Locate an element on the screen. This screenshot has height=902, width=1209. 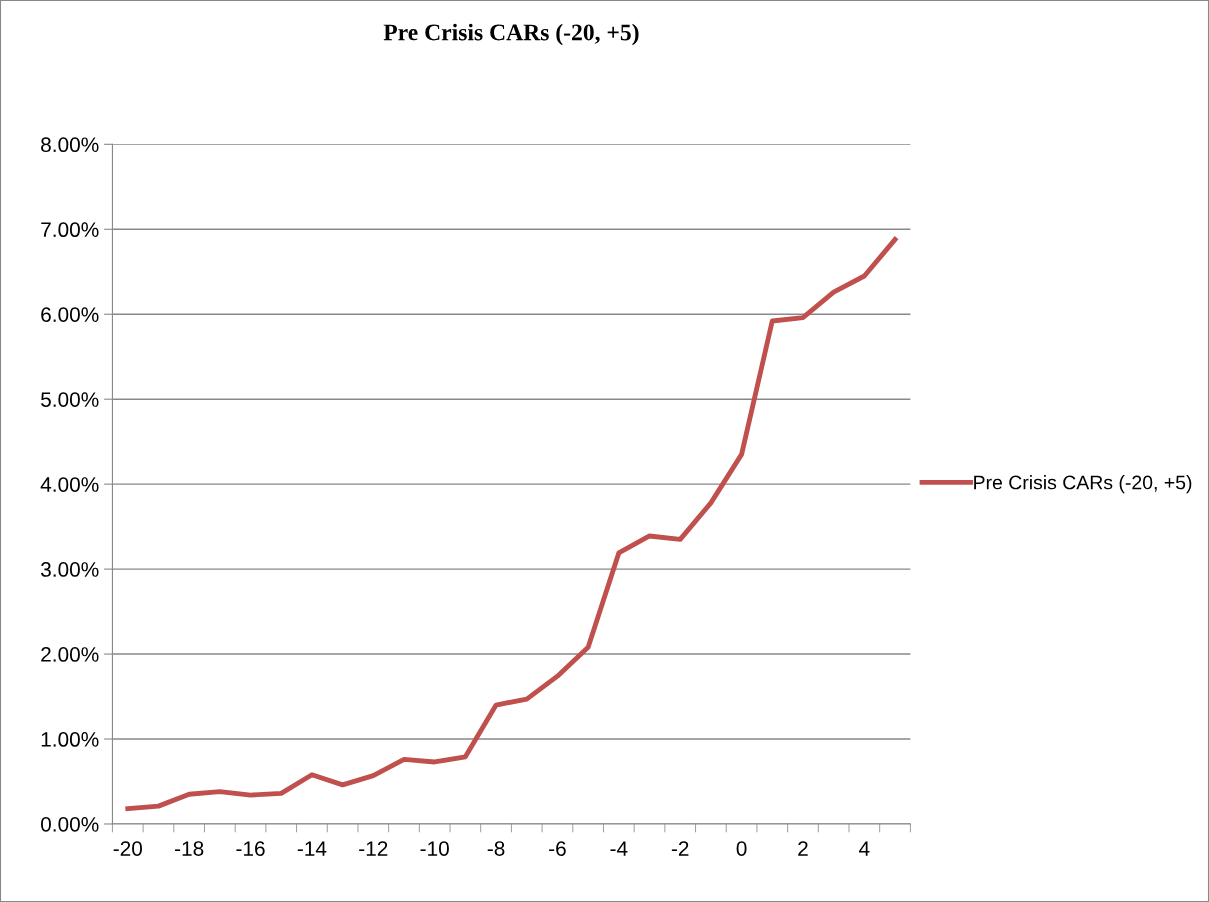
chart-title: Pre Crisis CARs (-20, +5) is located at coordinates (511, 34).